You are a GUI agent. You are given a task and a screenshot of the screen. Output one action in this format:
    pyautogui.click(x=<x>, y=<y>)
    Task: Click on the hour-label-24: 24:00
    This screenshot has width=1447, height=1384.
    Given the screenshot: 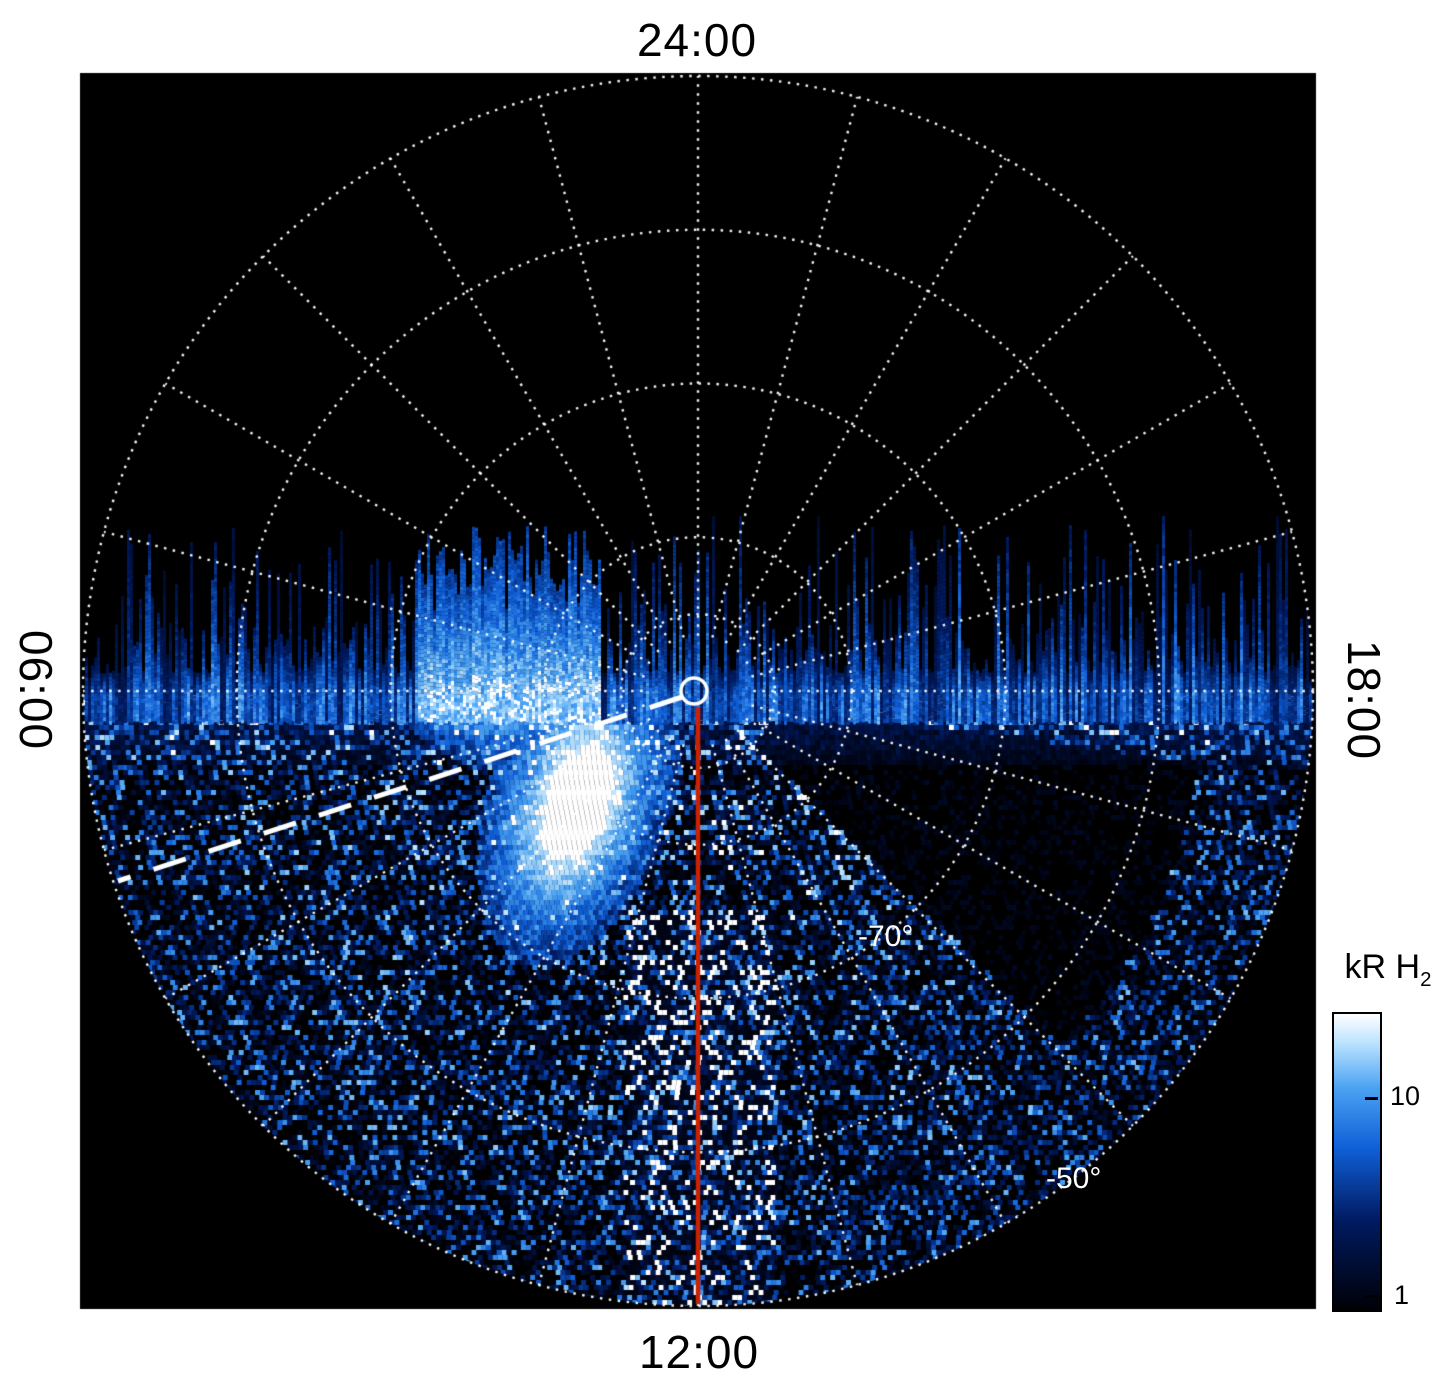 What is the action you would take?
    pyautogui.click(x=697, y=40)
    